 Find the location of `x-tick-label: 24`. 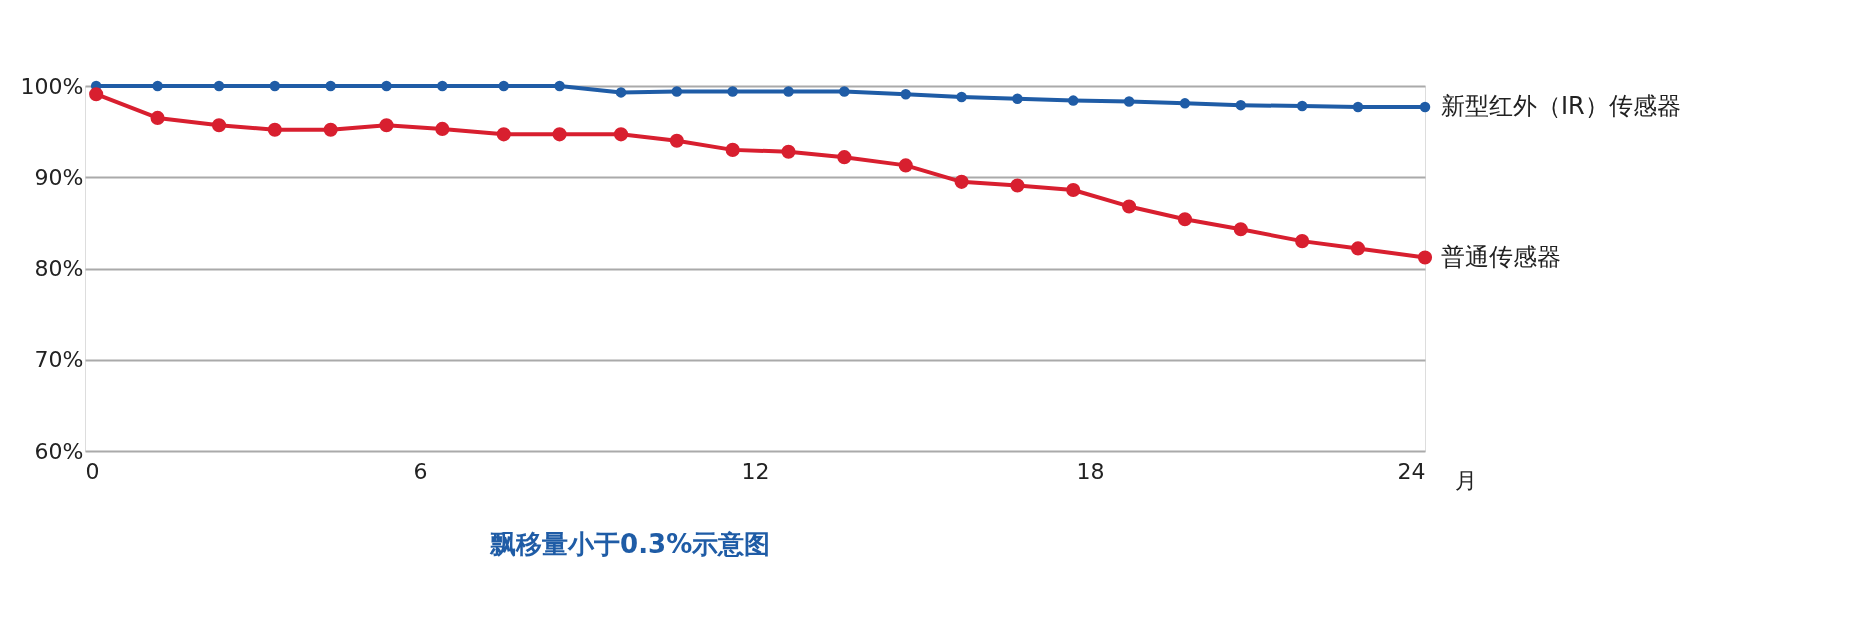

x-tick-label: 24 is located at coordinates (1411, 471).